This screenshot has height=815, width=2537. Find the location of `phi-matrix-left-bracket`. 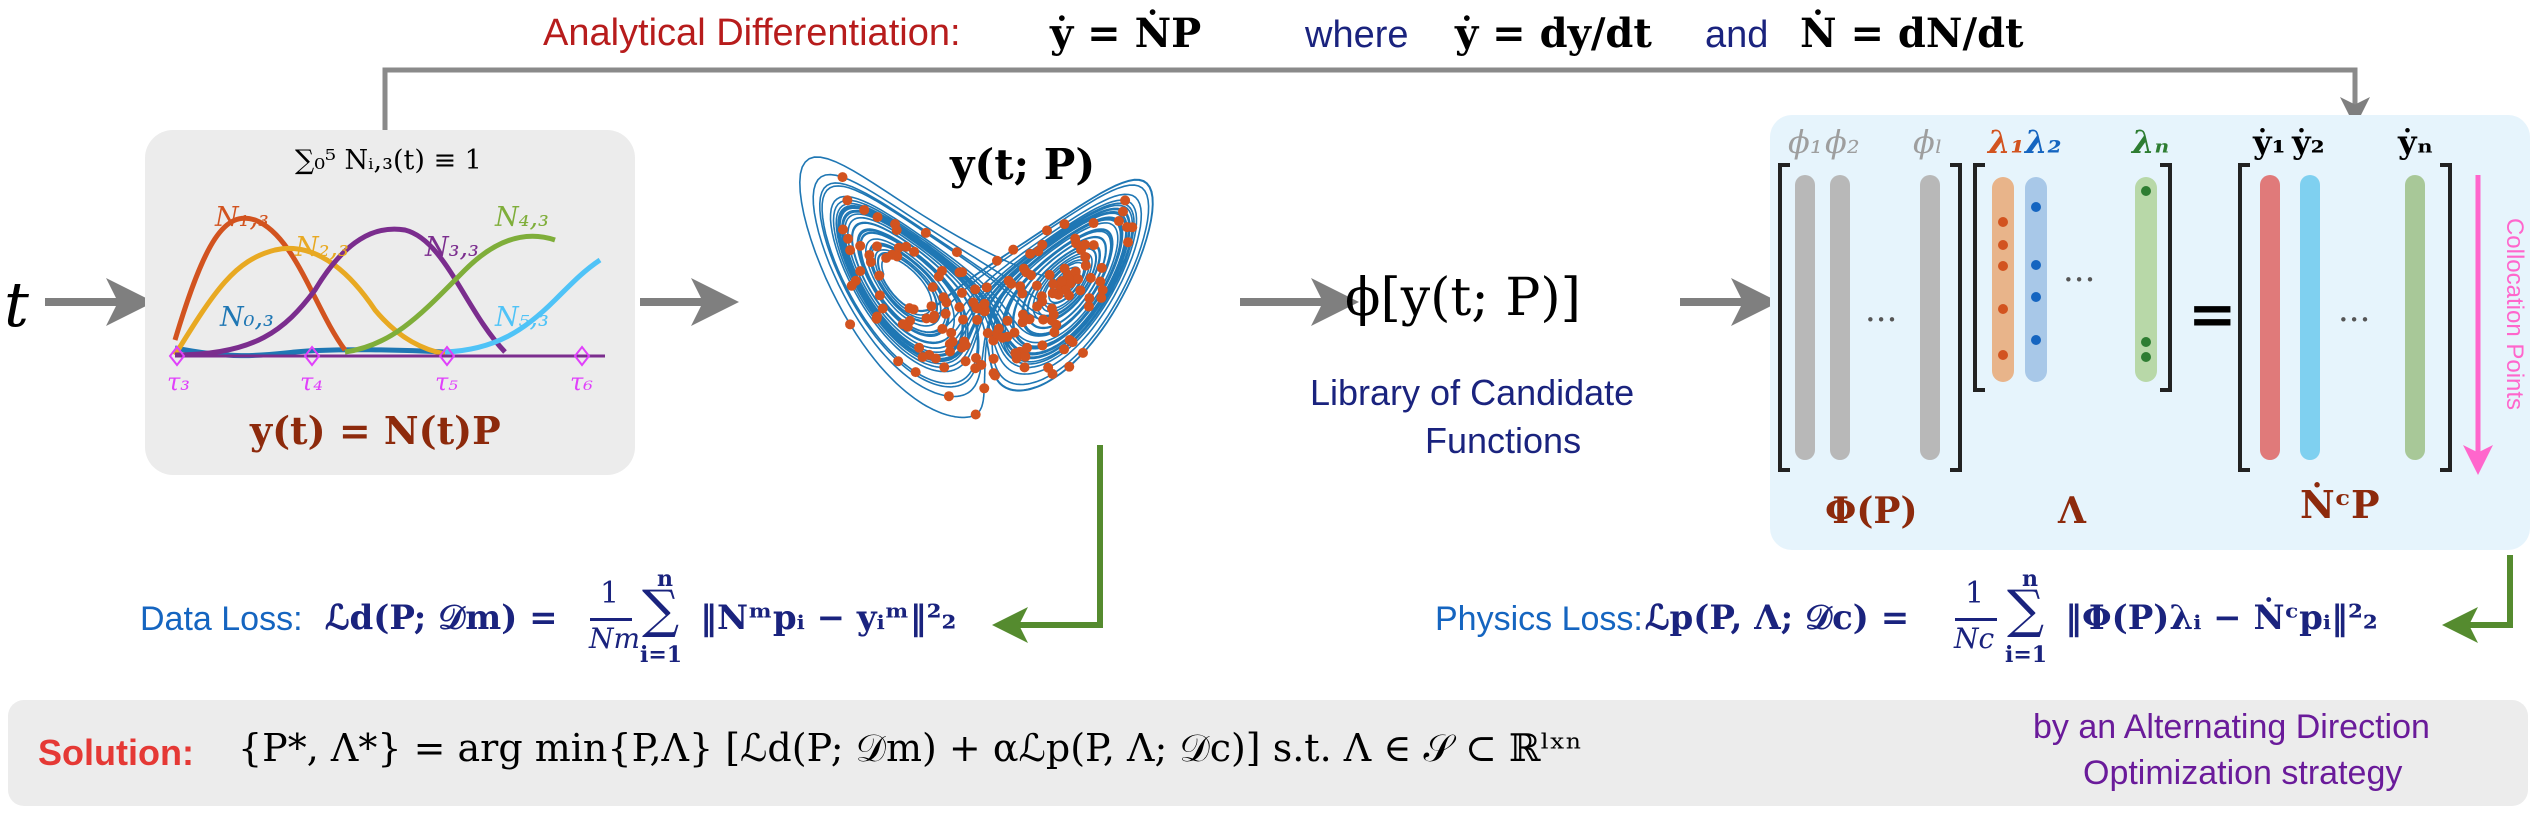

phi-matrix-left-bracket is located at coordinates (1784, 317).